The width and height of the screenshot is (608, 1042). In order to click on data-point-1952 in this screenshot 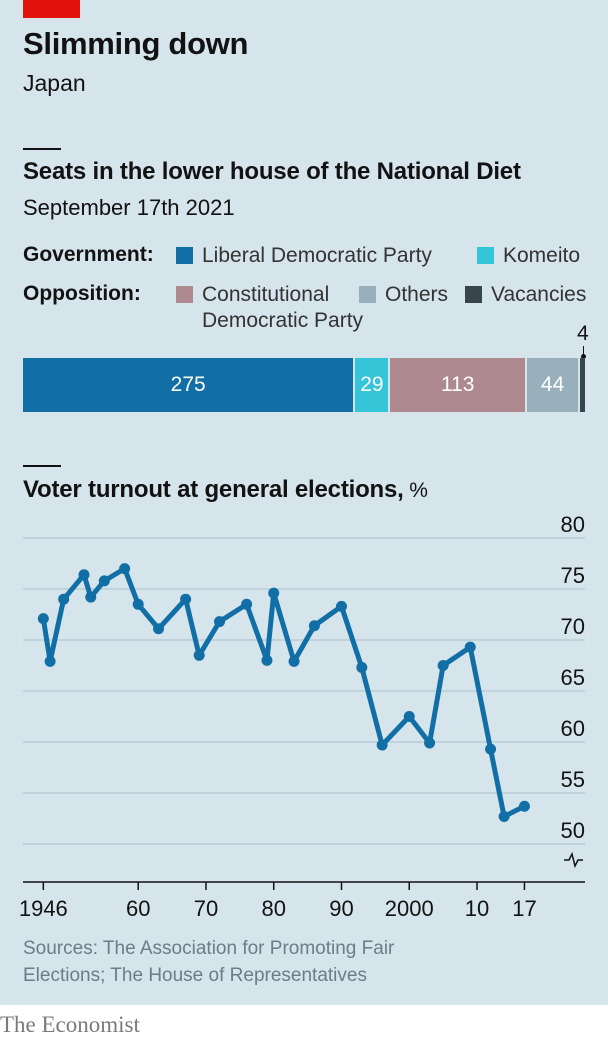, I will do `click(84, 575)`.